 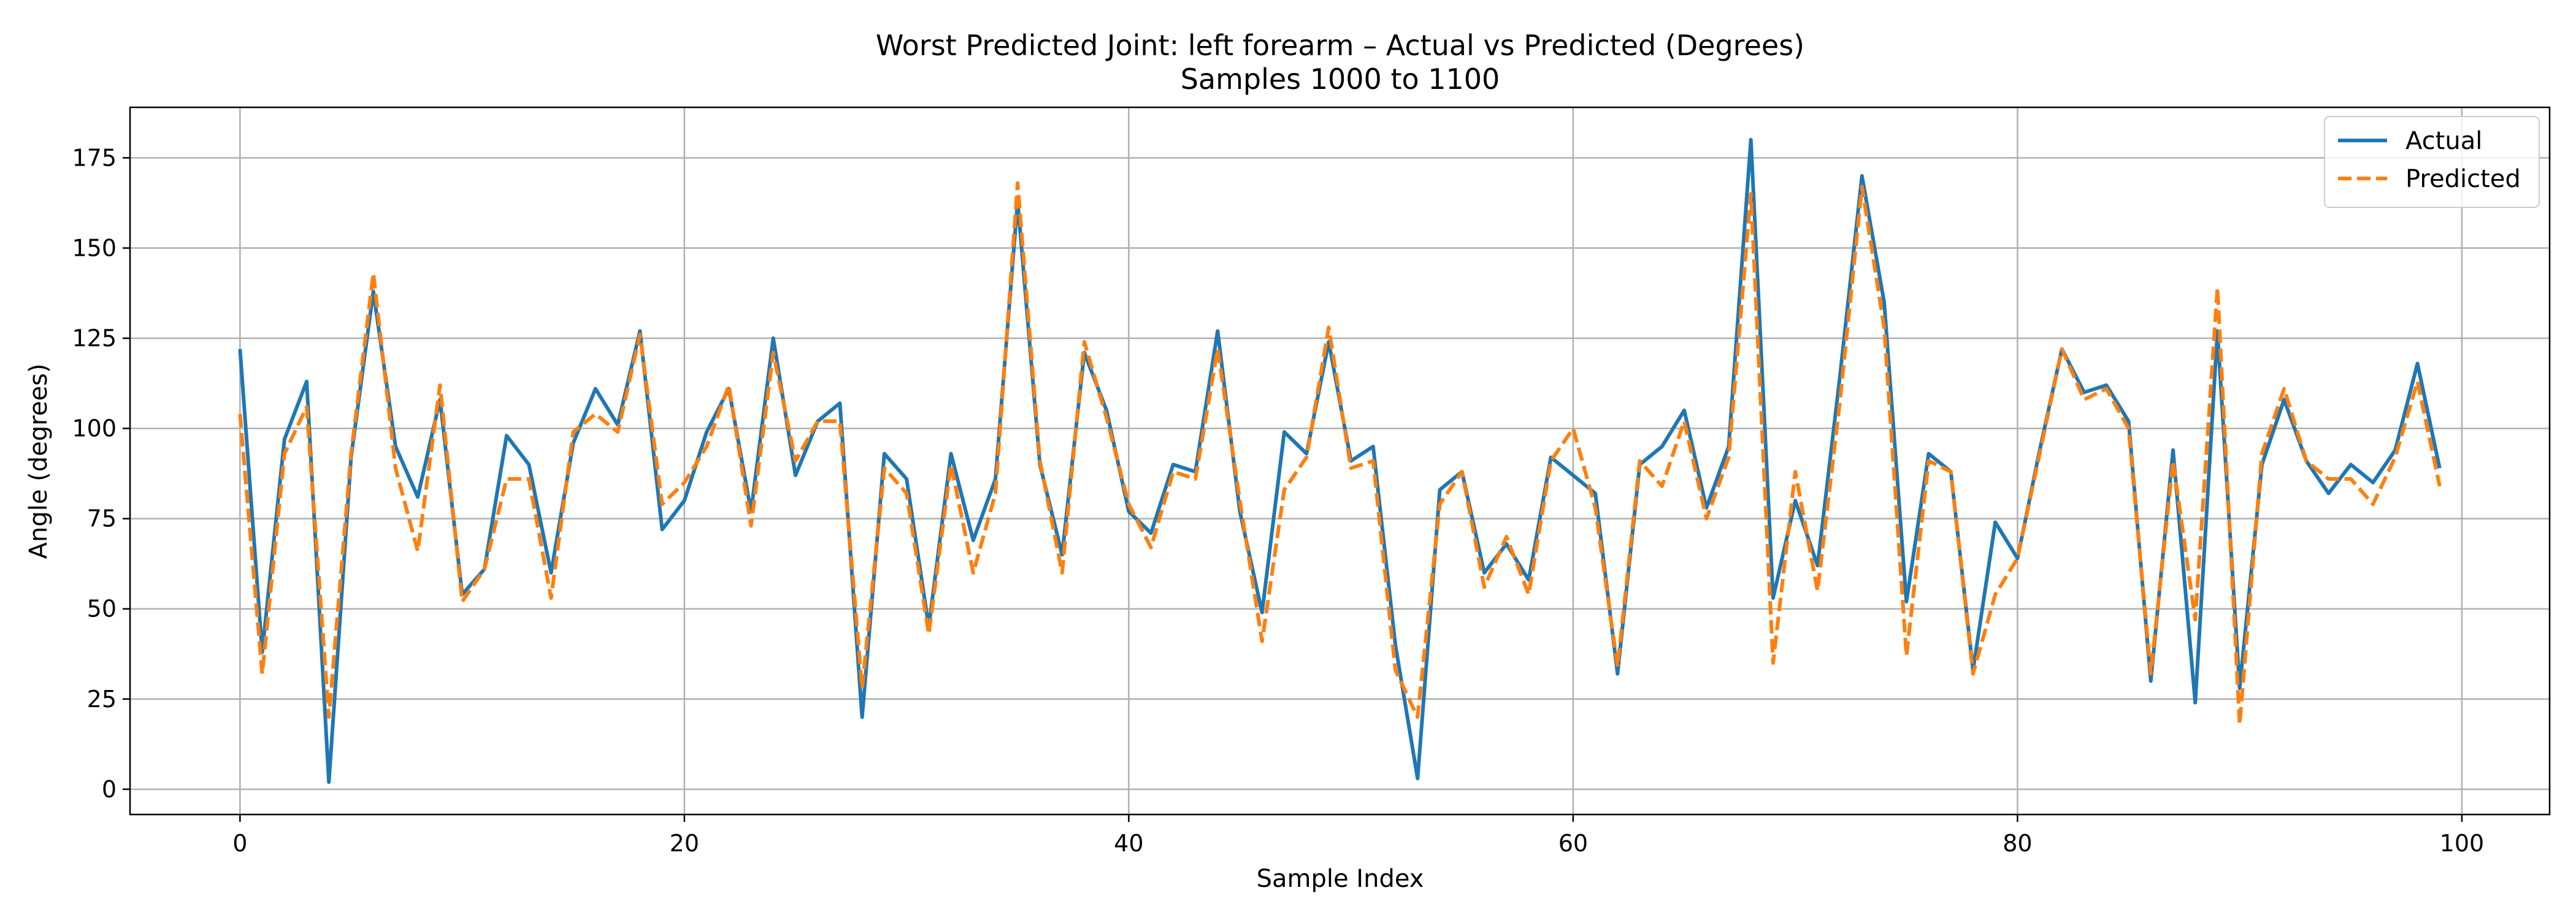 What do you see at coordinates (239, 843) in the screenshot?
I see `x-tick-label: 0` at bounding box center [239, 843].